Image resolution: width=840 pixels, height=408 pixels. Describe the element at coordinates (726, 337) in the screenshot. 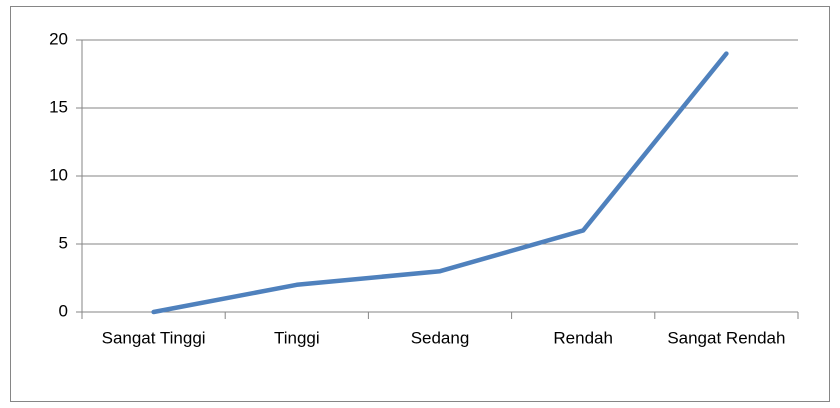

I see `x-tick-label: Sangat Rendah` at that location.